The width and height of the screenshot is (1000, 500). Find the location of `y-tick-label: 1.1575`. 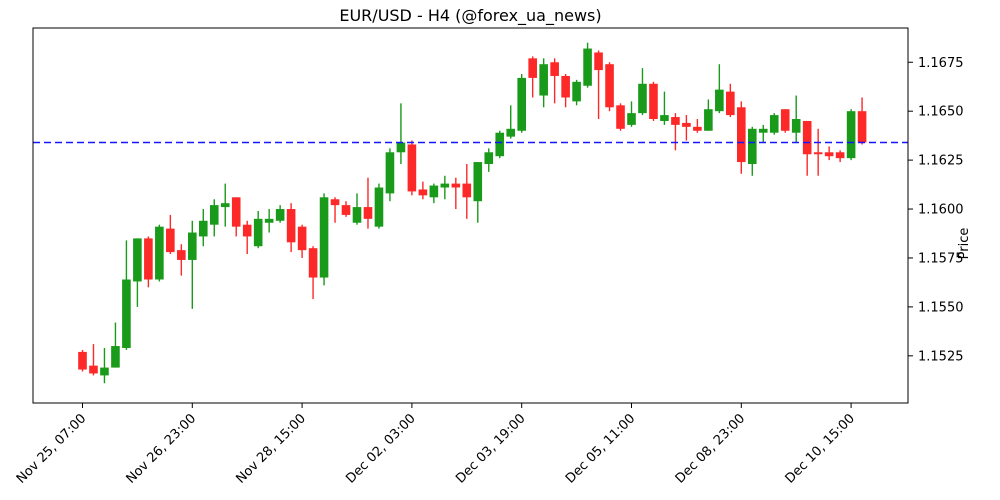

y-tick-label: 1.1575 is located at coordinates (941, 258).